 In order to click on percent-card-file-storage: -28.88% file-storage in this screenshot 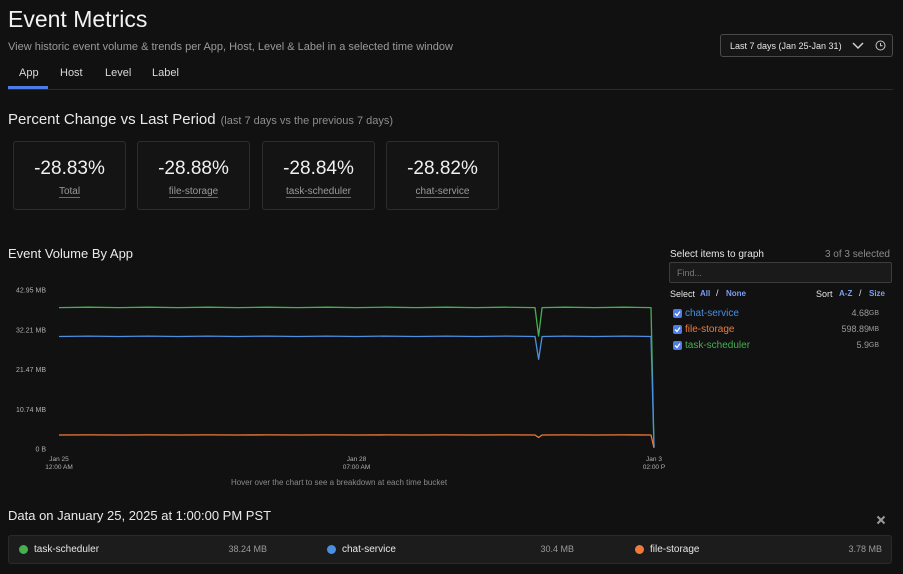, I will do `click(193, 175)`.